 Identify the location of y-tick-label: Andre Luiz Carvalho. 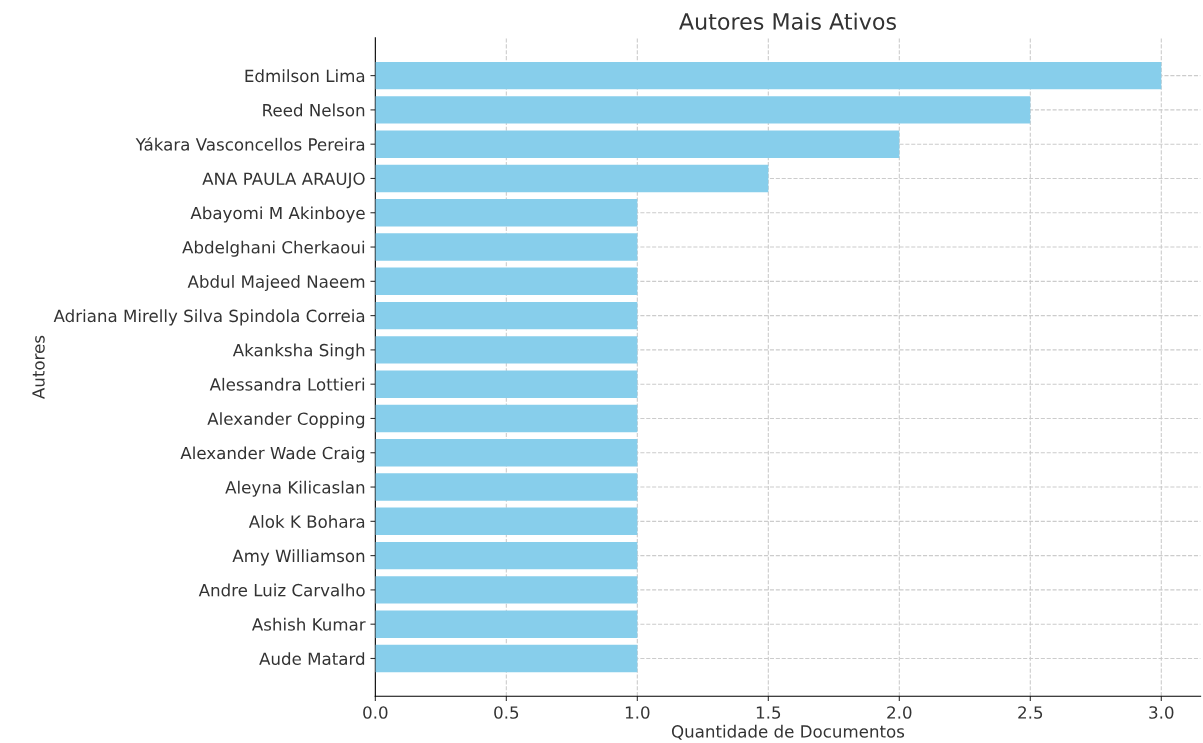
(281, 590).